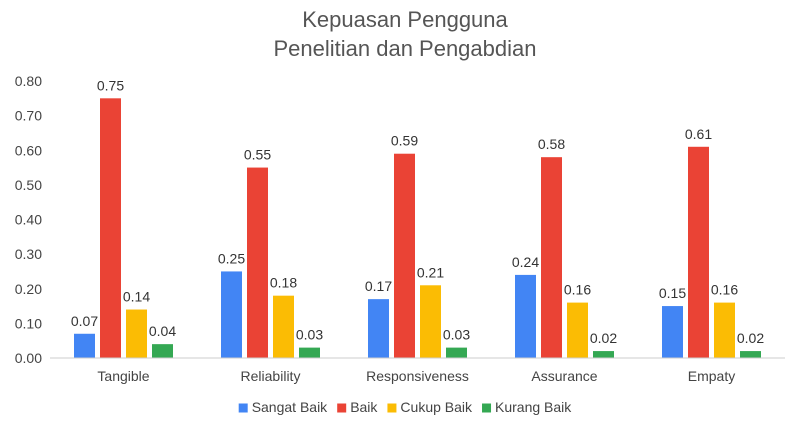 This screenshot has width=790, height=423. What do you see at coordinates (430, 272) in the screenshot?
I see `data-label: 0.21` at bounding box center [430, 272].